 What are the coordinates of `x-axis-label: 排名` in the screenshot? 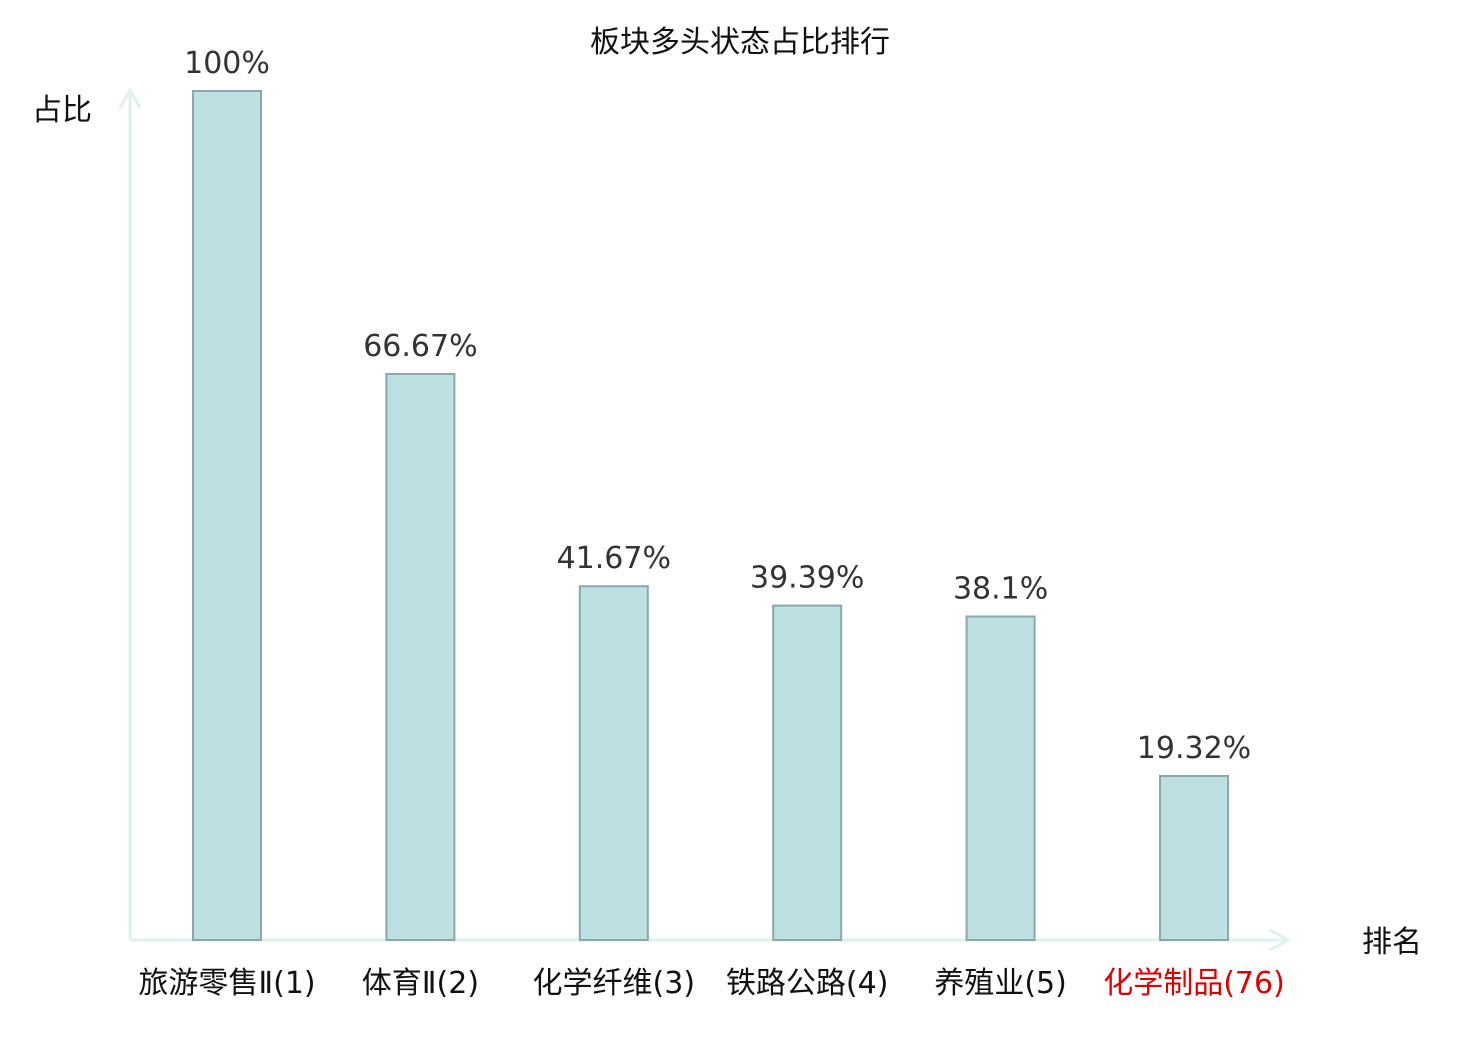 It's located at (1392, 942).